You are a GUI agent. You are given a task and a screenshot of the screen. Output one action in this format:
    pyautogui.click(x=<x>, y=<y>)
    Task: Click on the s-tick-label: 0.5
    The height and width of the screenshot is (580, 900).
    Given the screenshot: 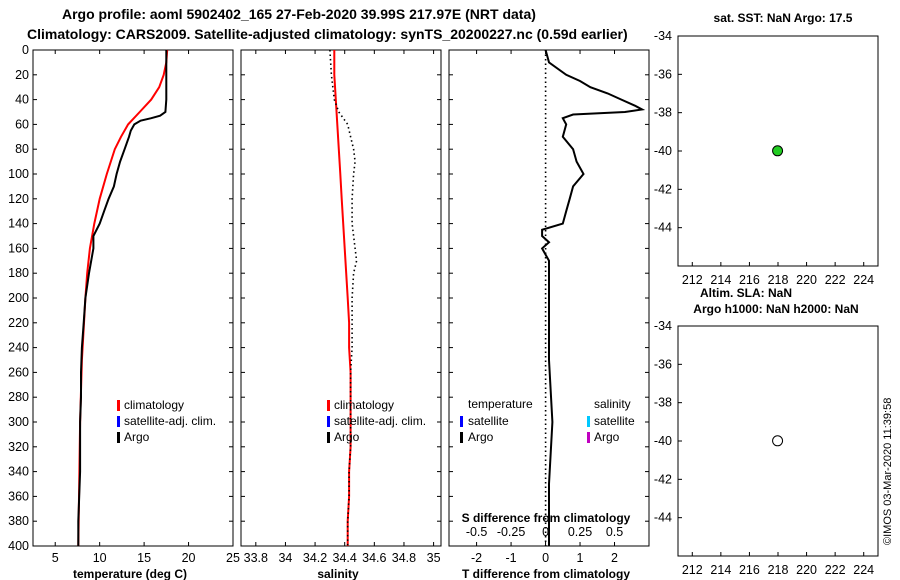 What is the action you would take?
    pyautogui.click(x=614, y=532)
    